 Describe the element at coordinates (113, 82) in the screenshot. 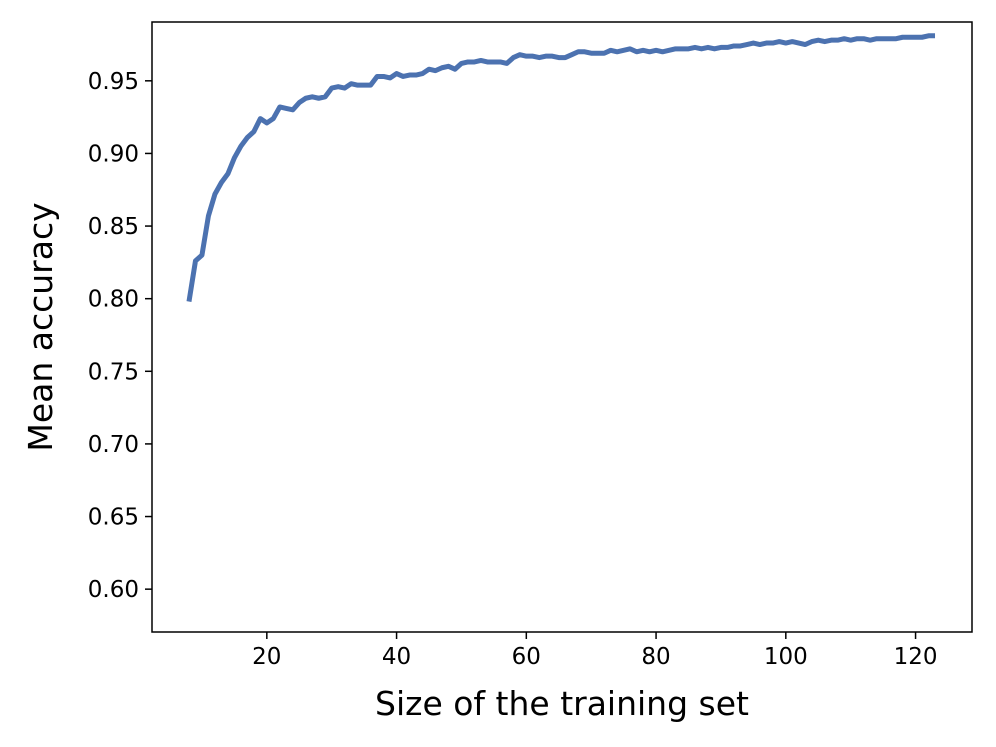

I see `y-tick-label: 0.95` at that location.